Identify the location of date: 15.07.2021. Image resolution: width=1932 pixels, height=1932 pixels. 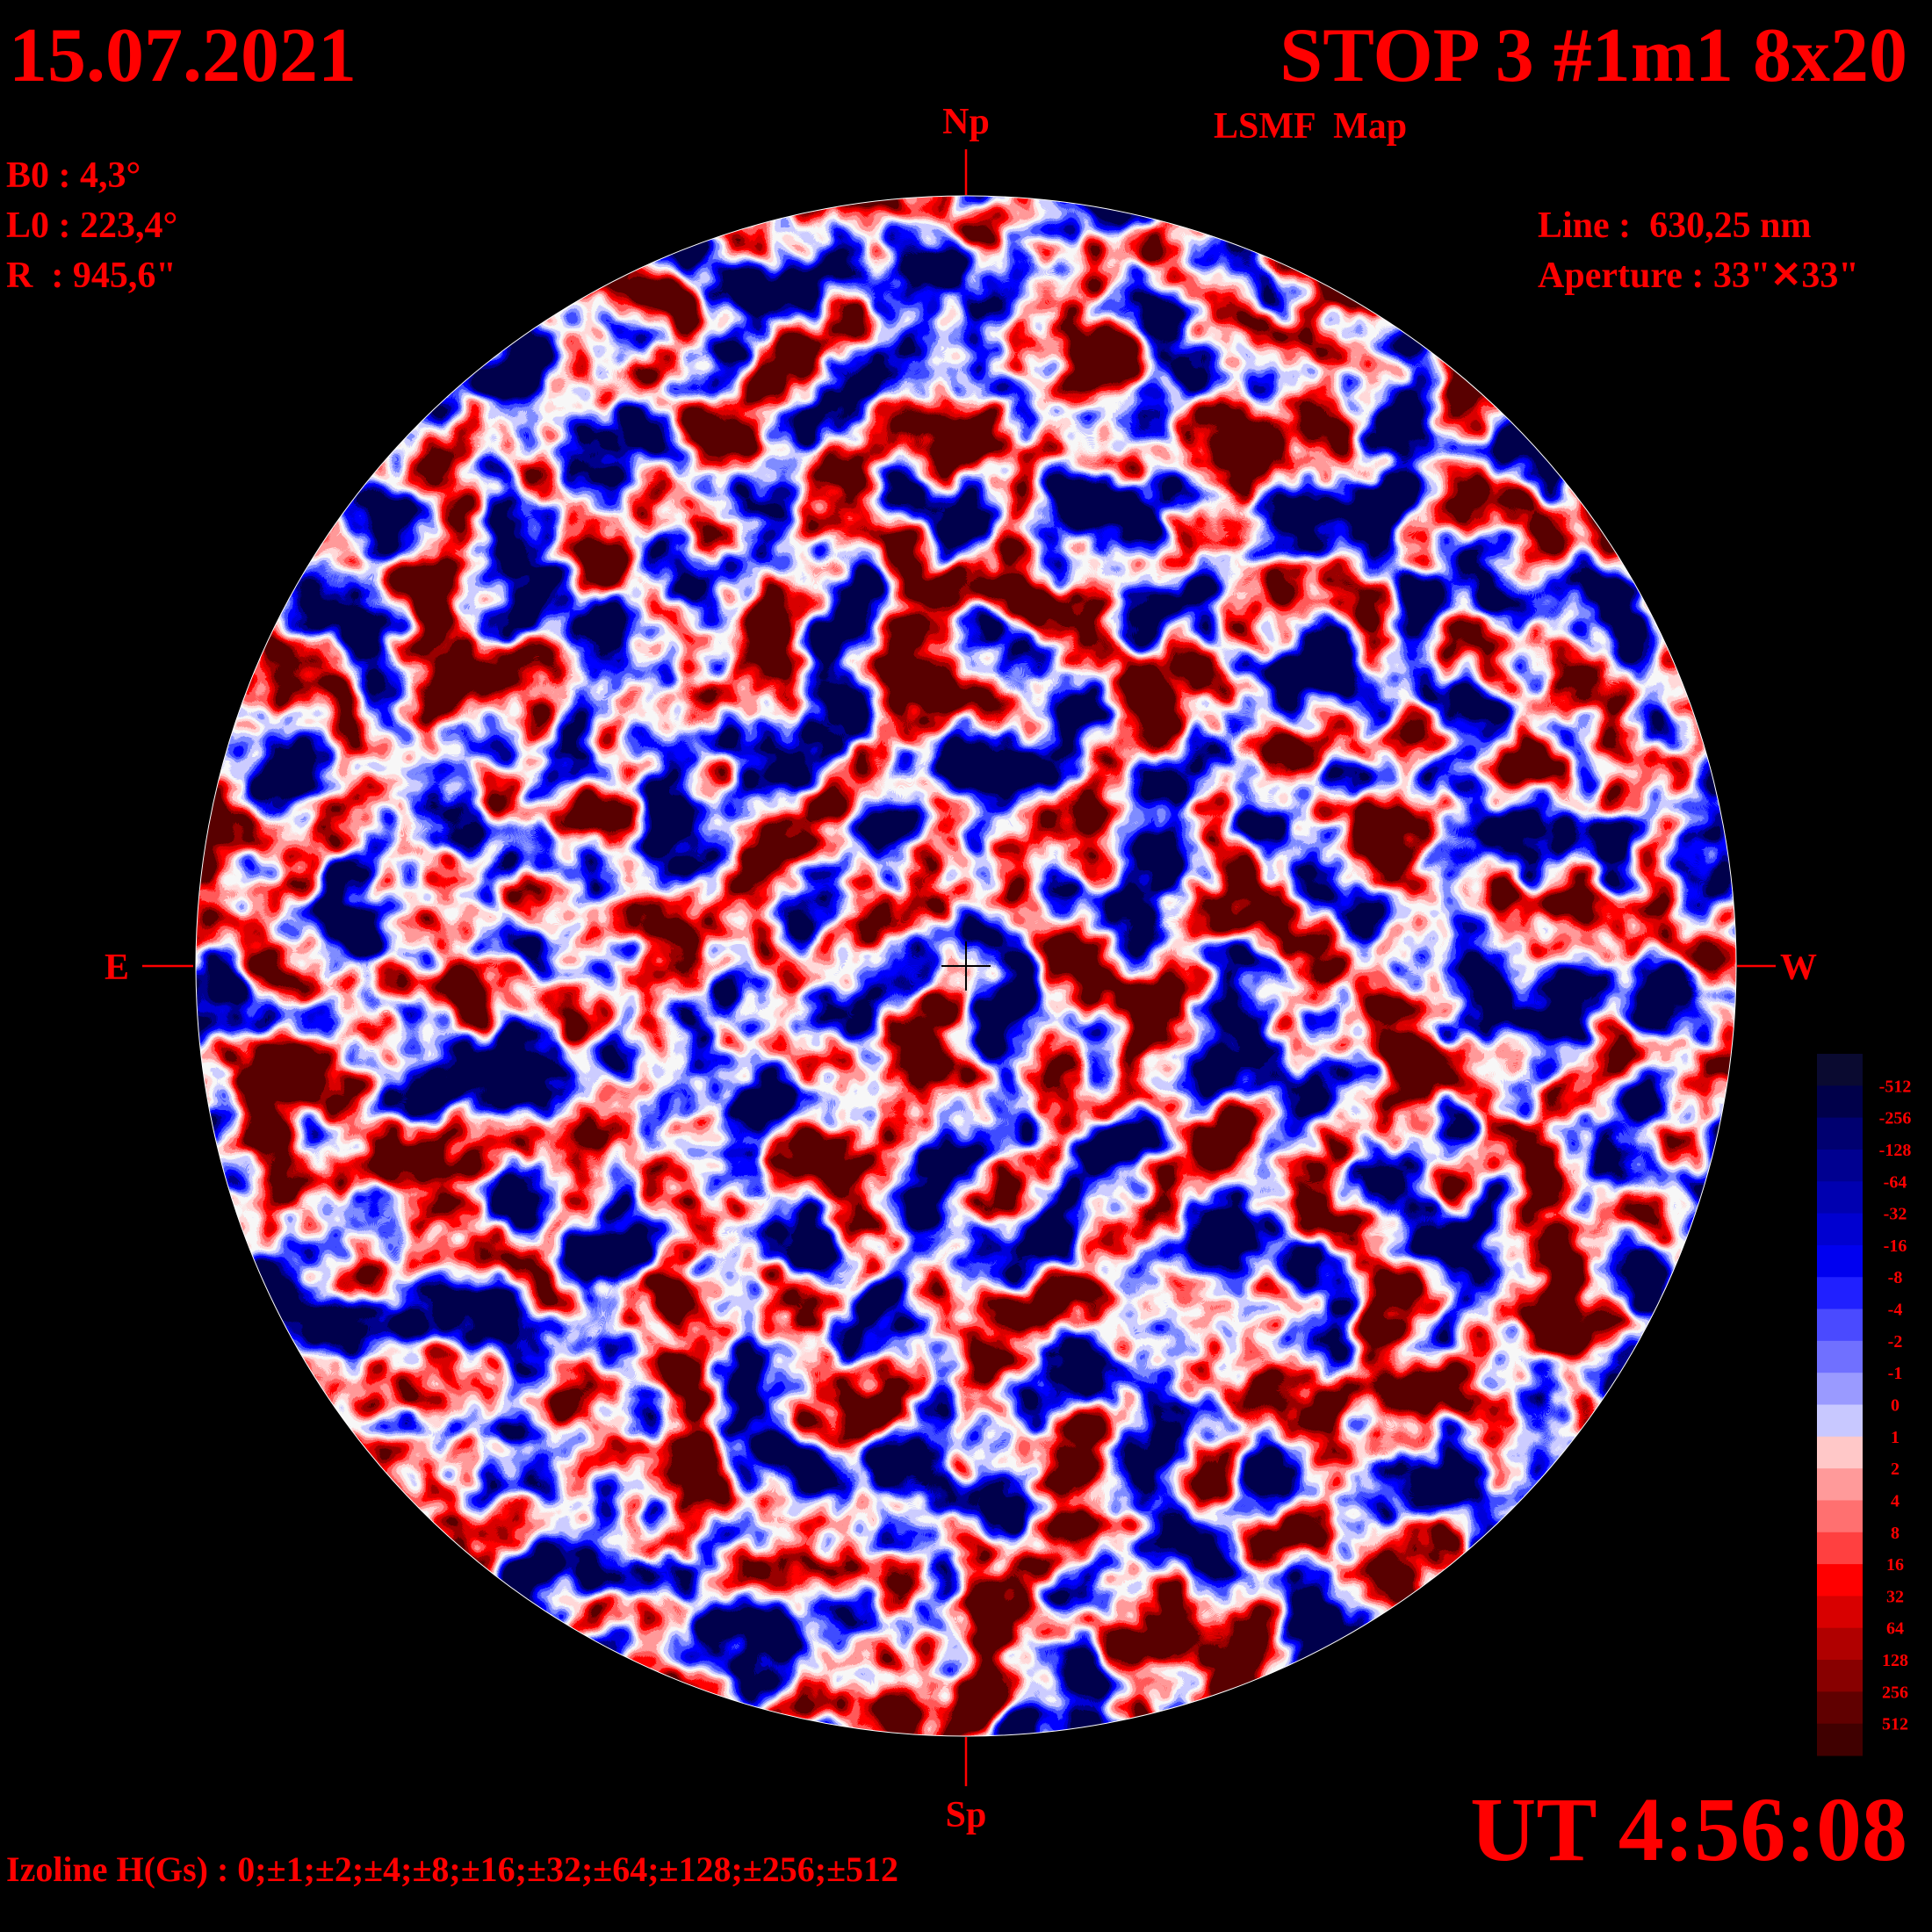
(183, 55).